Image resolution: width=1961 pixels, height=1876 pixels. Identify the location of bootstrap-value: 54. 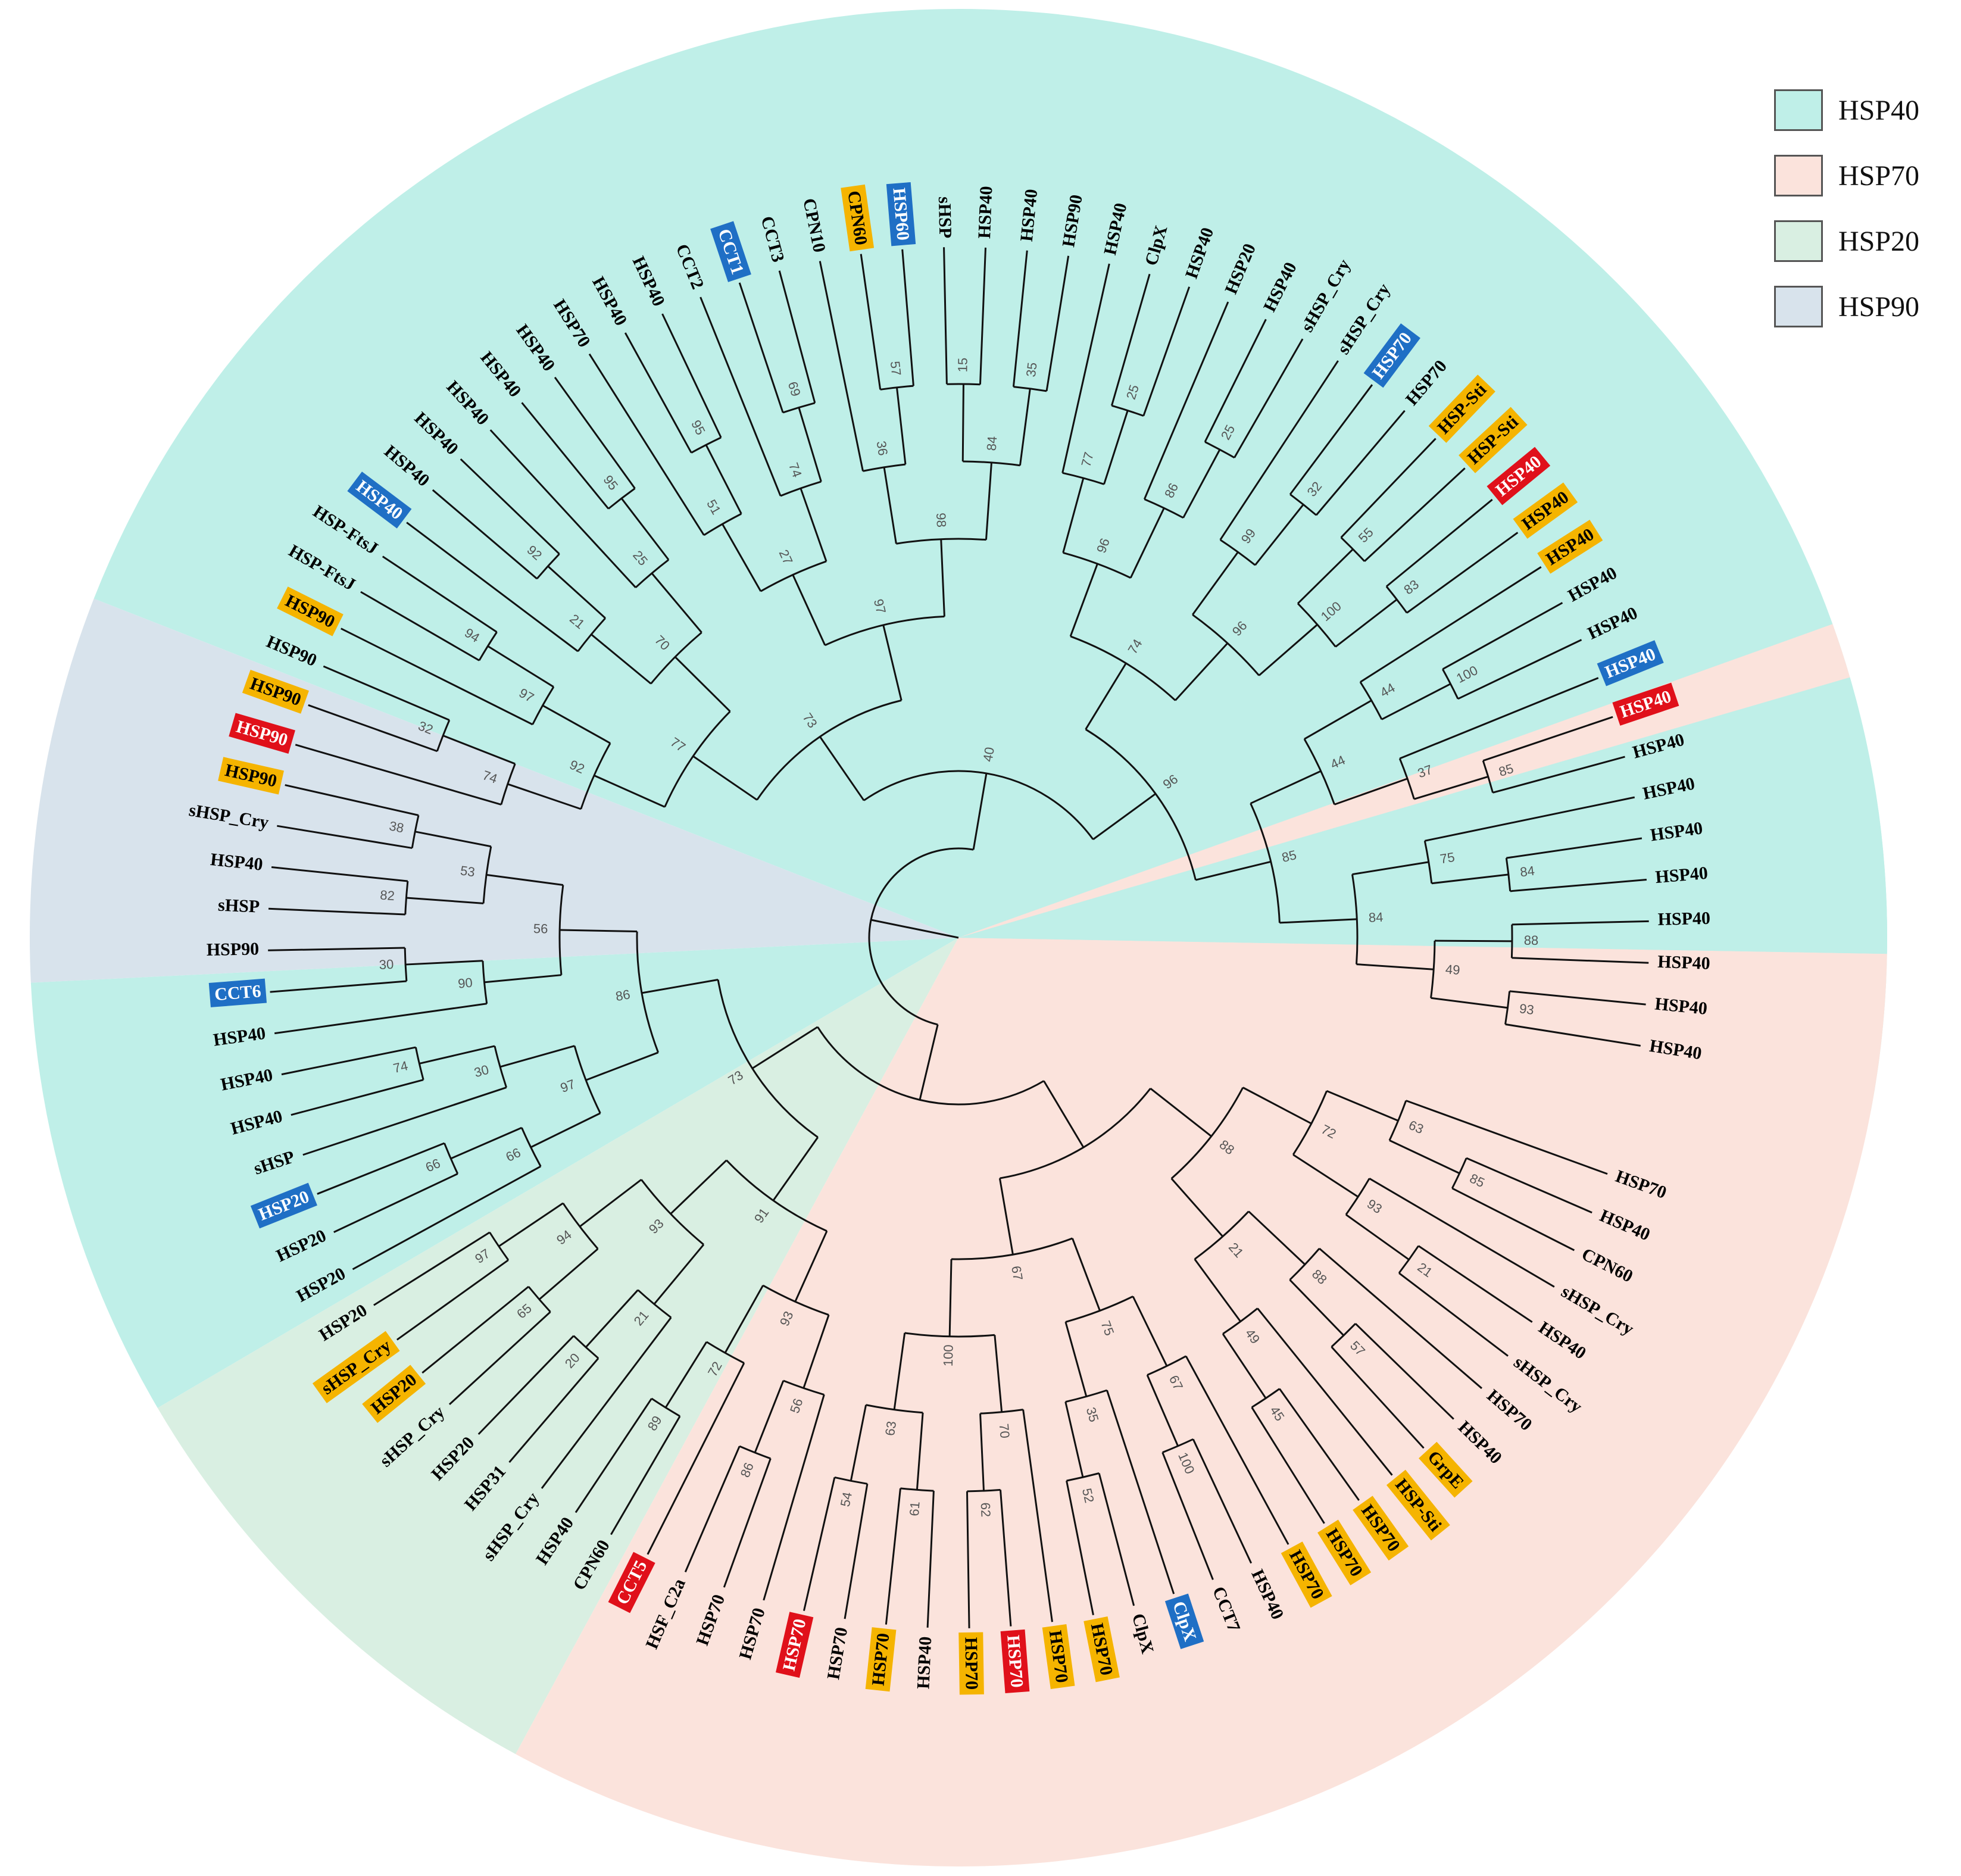
(846, 1499).